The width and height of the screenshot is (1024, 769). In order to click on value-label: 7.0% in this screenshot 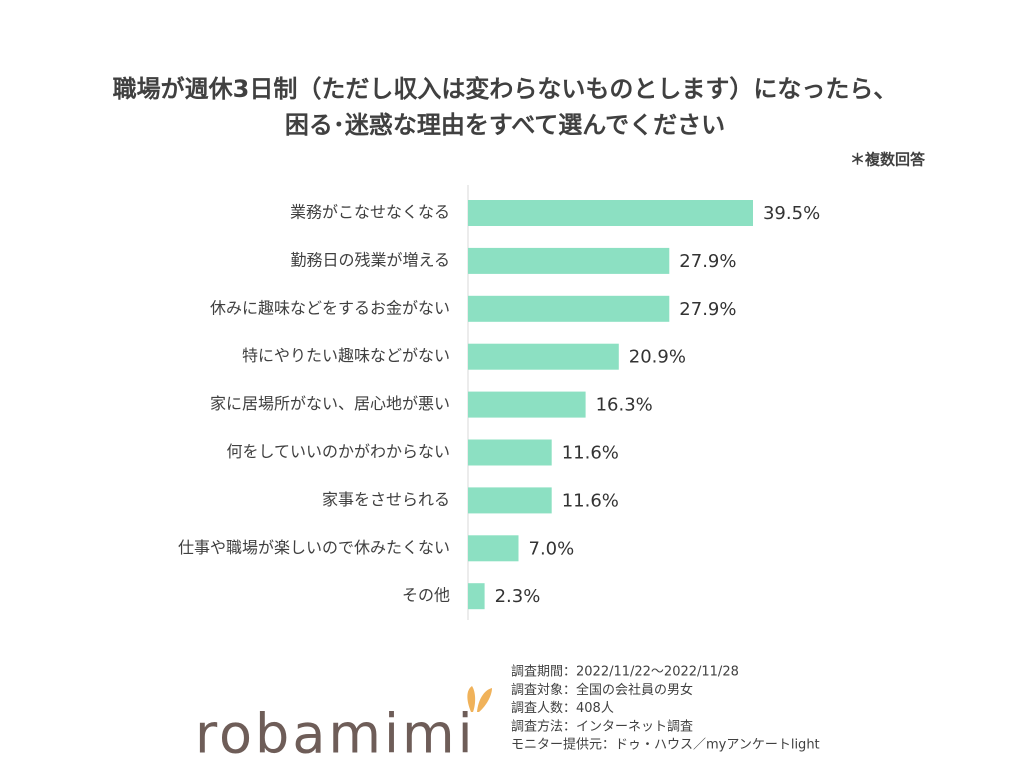, I will do `click(552, 548)`.